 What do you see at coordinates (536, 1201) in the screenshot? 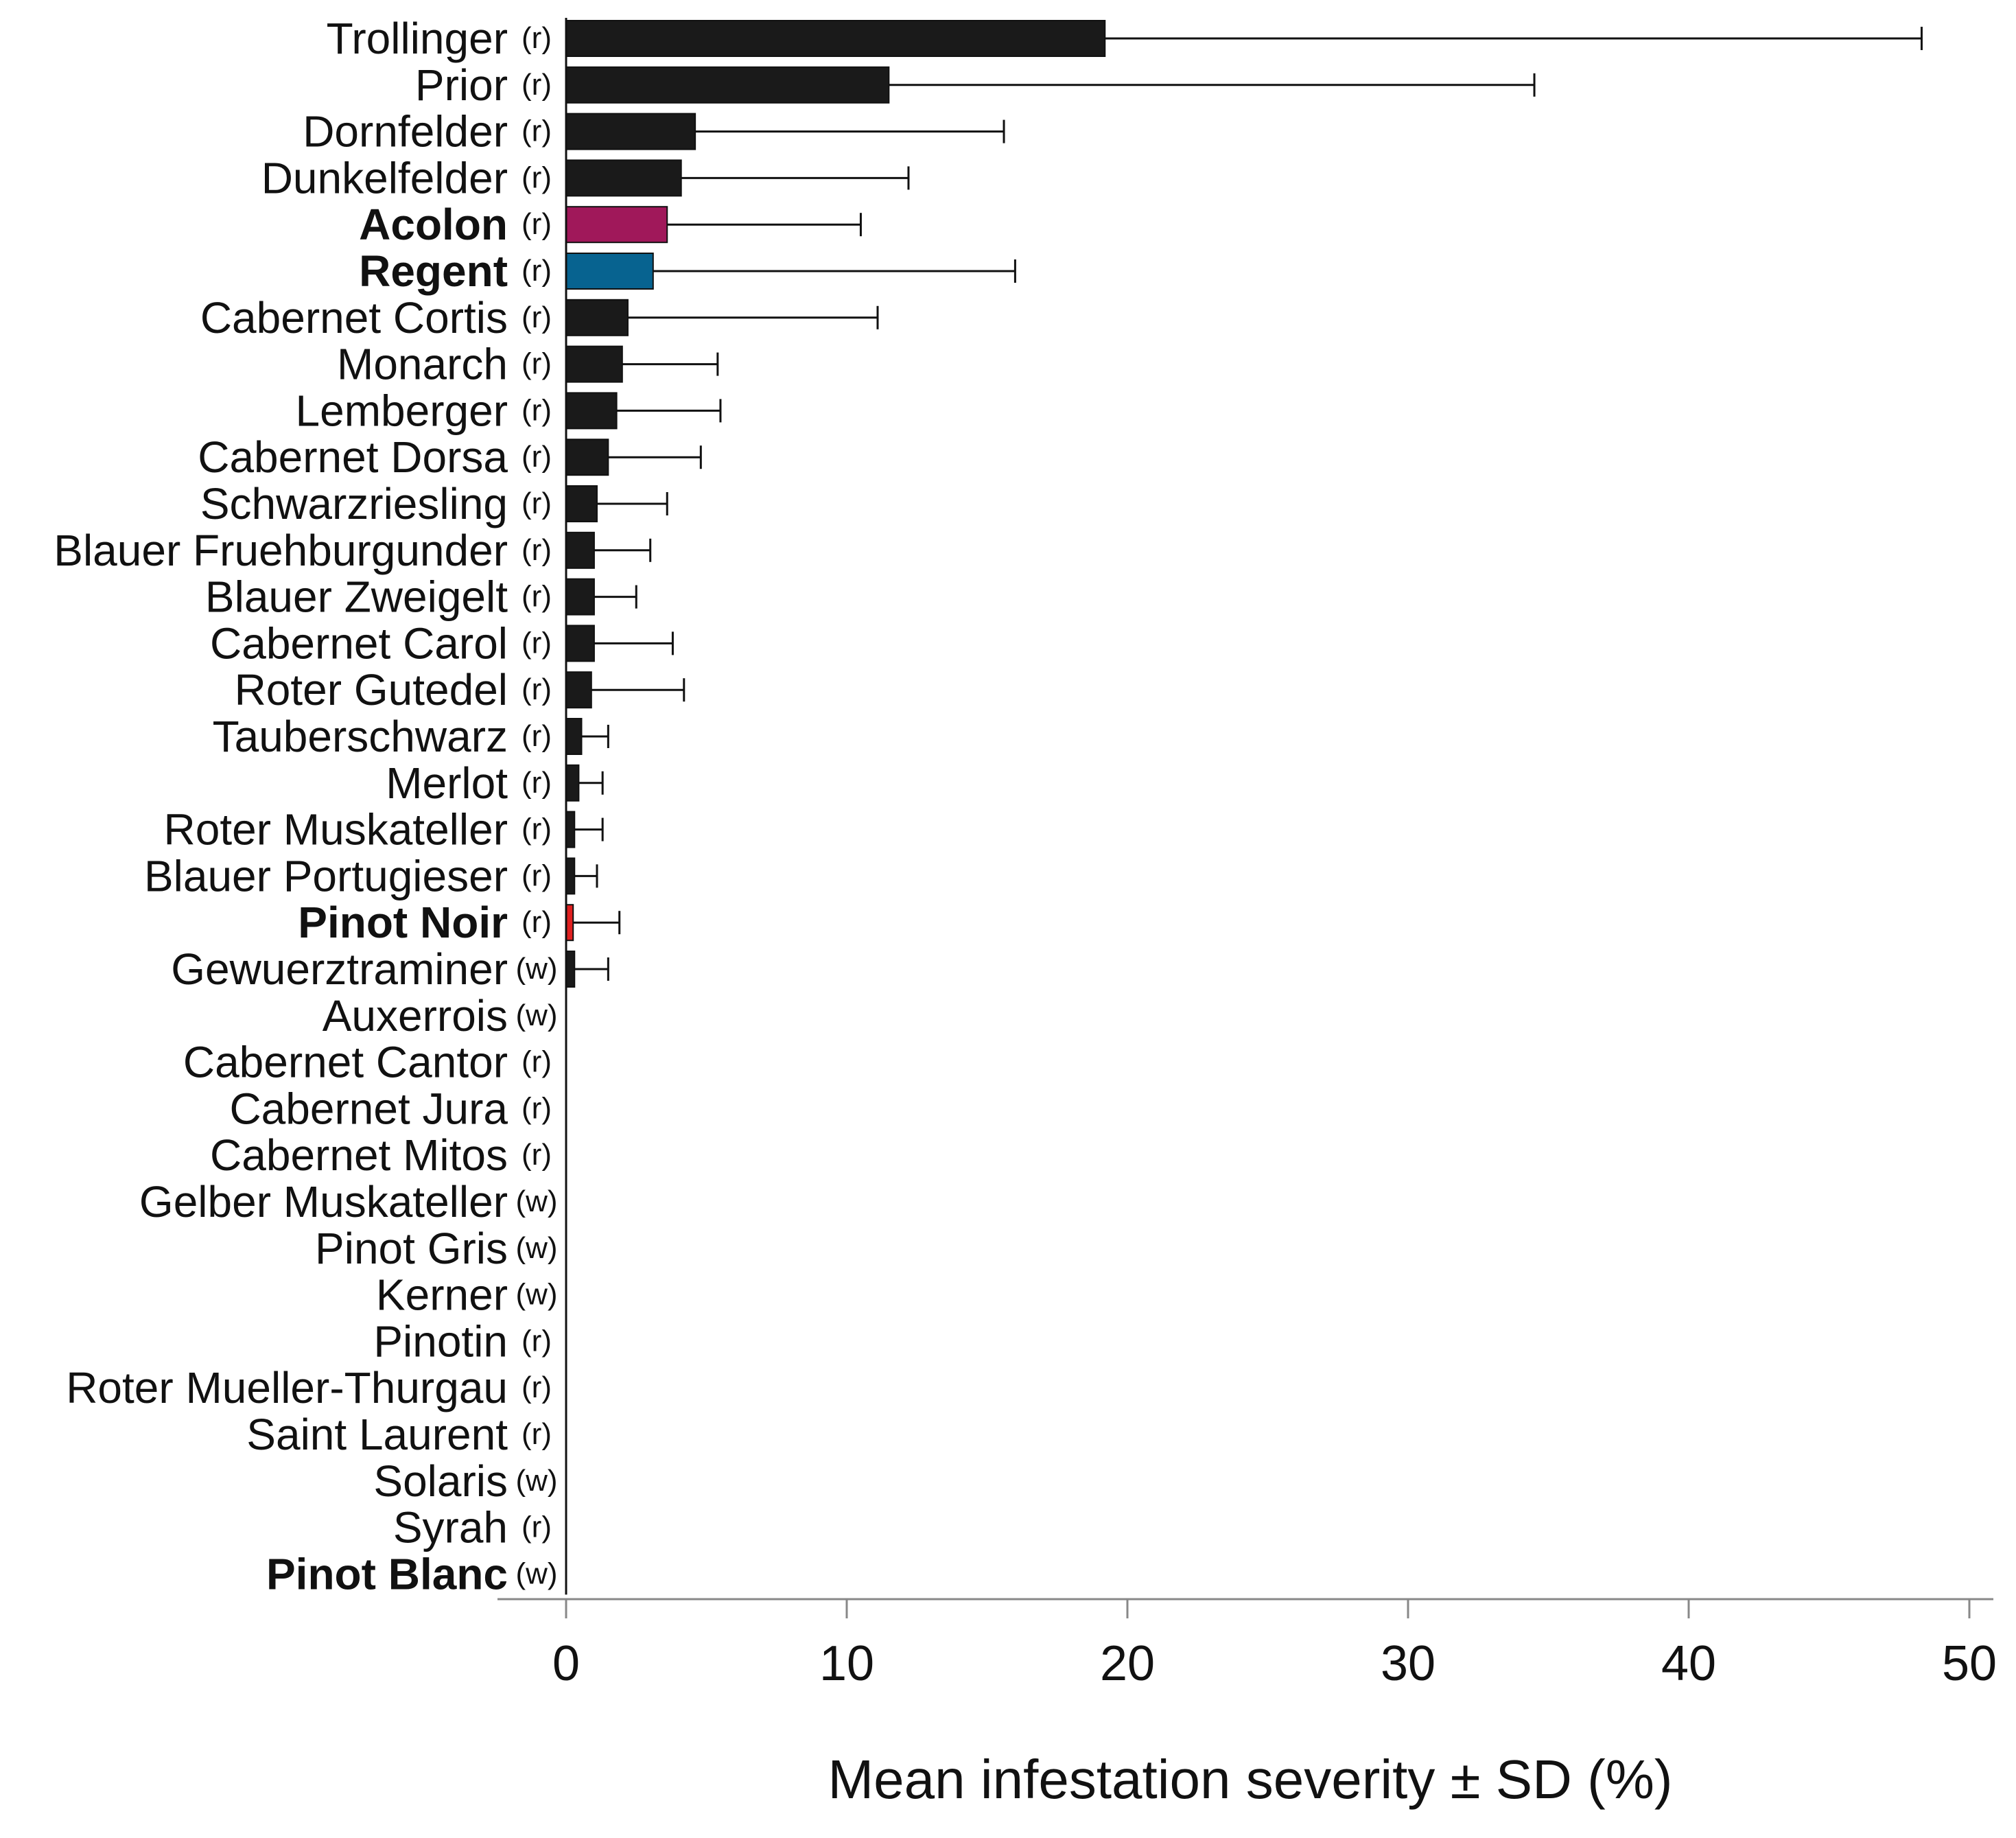
I see `wine-type-label-25: (w)` at bounding box center [536, 1201].